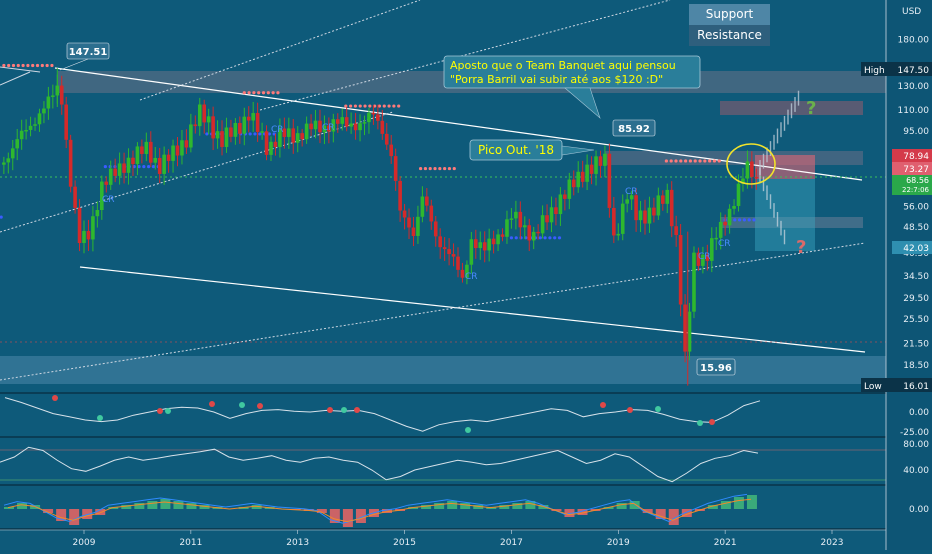  I want to click on price-badge-3-countdown: 22:7:06, so click(916, 190).